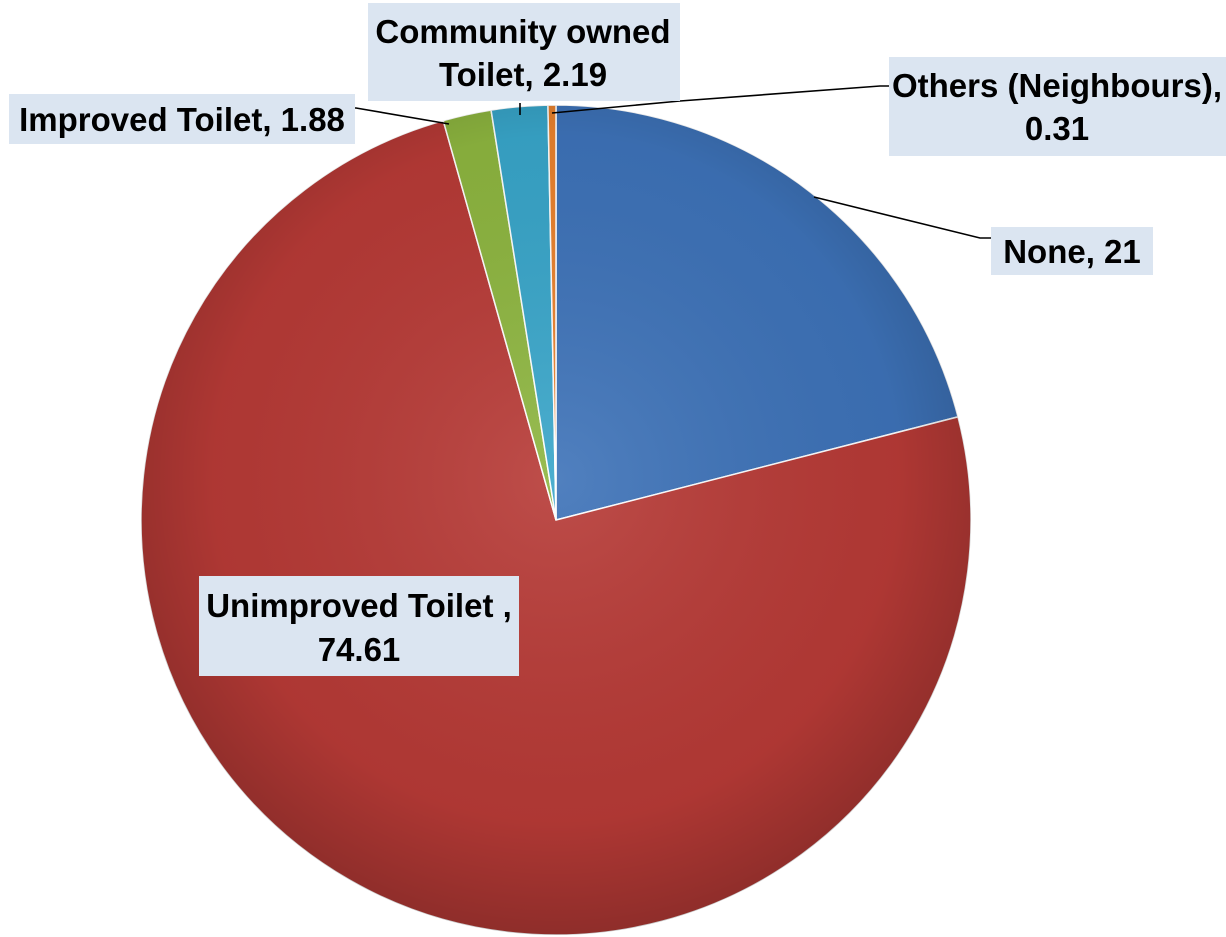  What do you see at coordinates (720, 99) in the screenshot?
I see `leader-line-others-neighbours` at bounding box center [720, 99].